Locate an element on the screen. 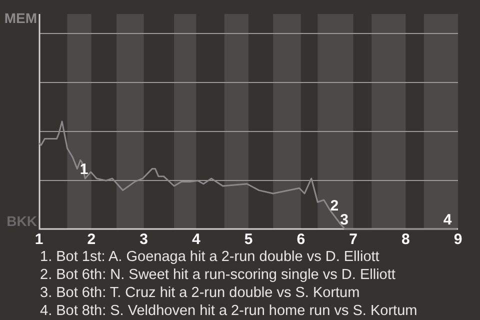 This screenshot has height=320, width=480. x-tick-label: 9 is located at coordinates (458, 239).